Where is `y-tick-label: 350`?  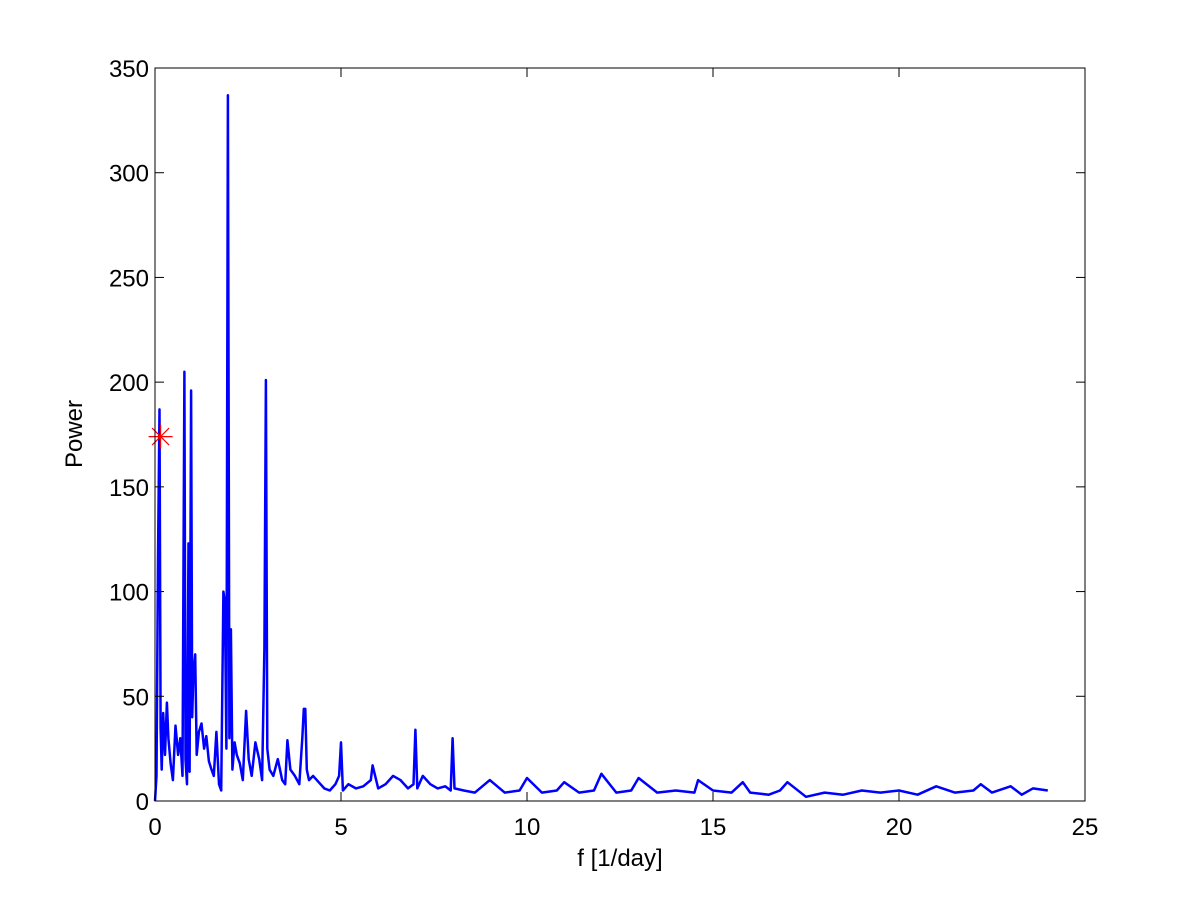
y-tick-label: 350 is located at coordinates (129, 69).